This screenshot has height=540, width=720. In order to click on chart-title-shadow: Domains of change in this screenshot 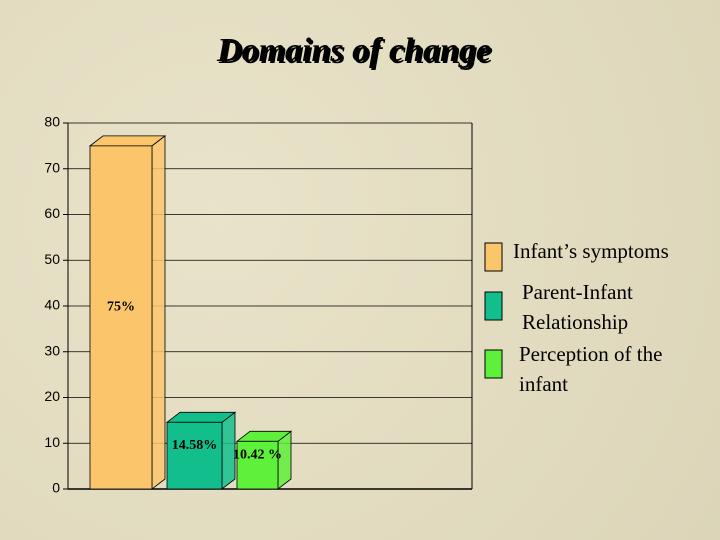, I will do `click(355, 52)`.